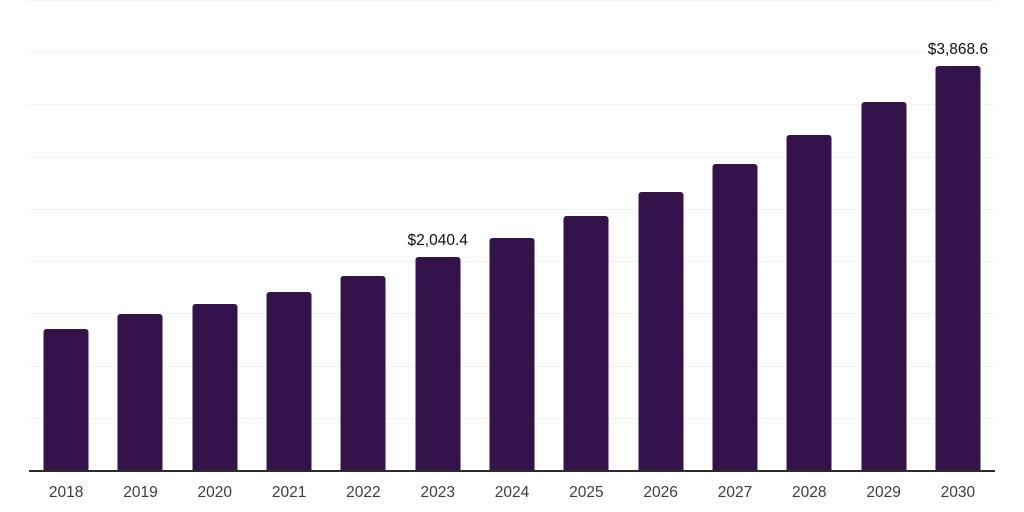 The image size is (1024, 512). I want to click on x-tick-label-2023: 2023, so click(437, 492).